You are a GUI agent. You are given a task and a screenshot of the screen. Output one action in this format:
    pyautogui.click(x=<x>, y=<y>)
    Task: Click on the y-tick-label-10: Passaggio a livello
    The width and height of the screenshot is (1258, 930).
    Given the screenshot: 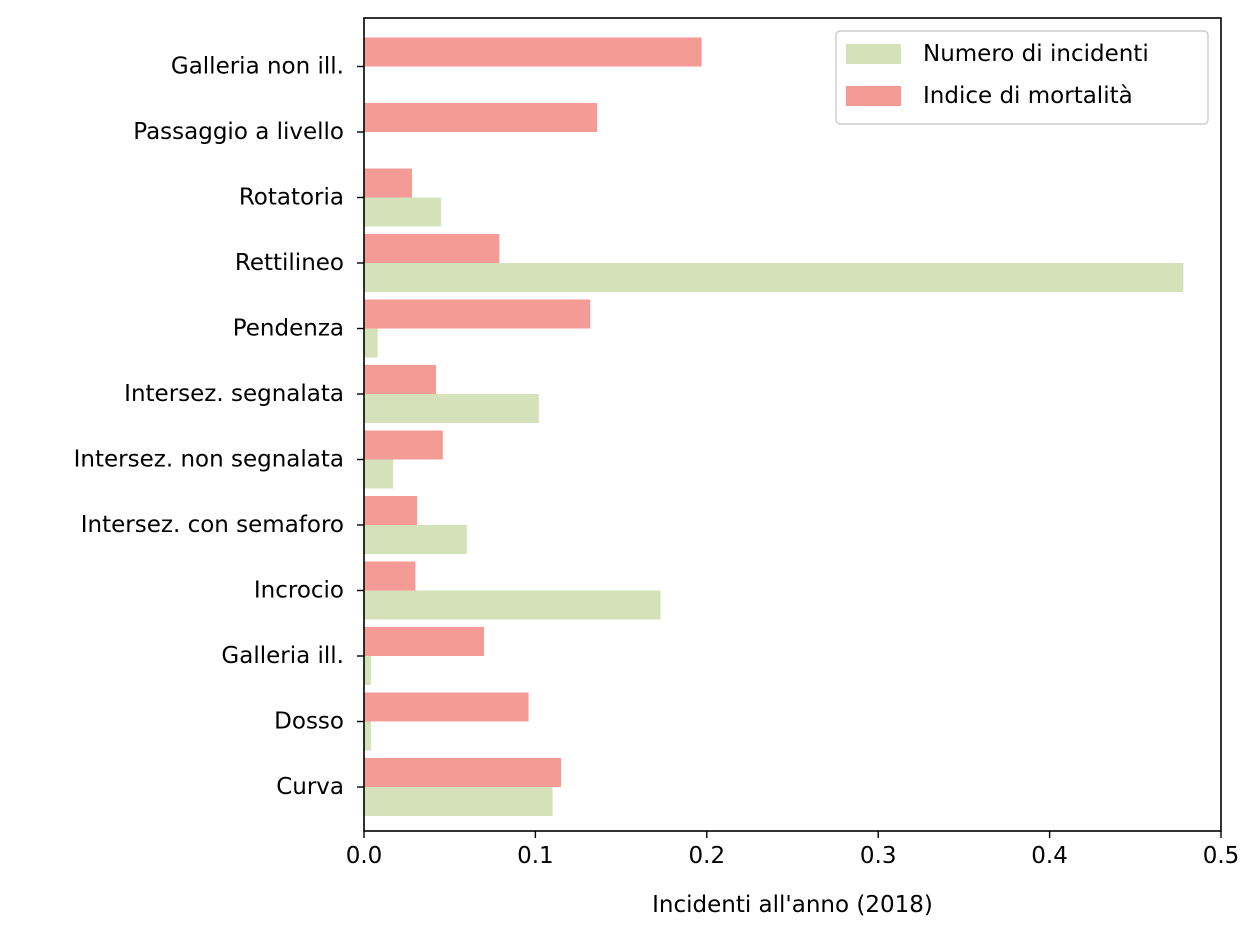 What is the action you would take?
    pyautogui.click(x=238, y=132)
    